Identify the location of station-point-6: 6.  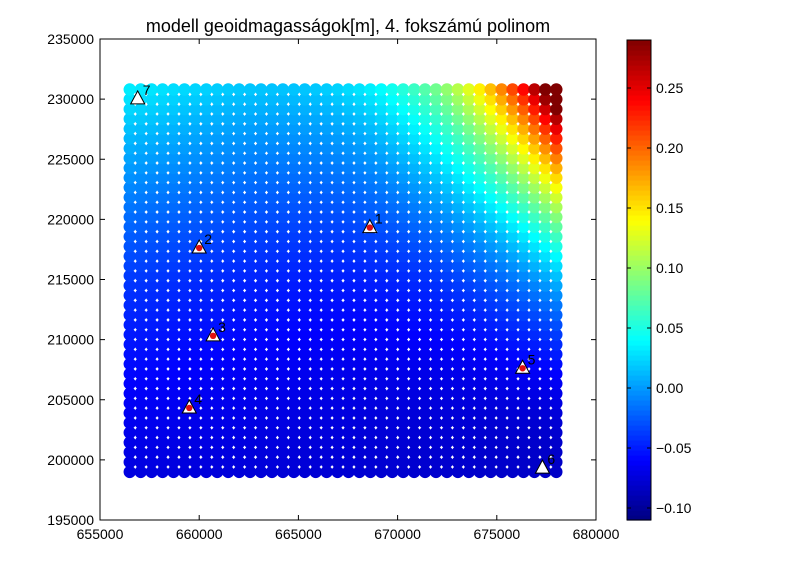
(544, 462).